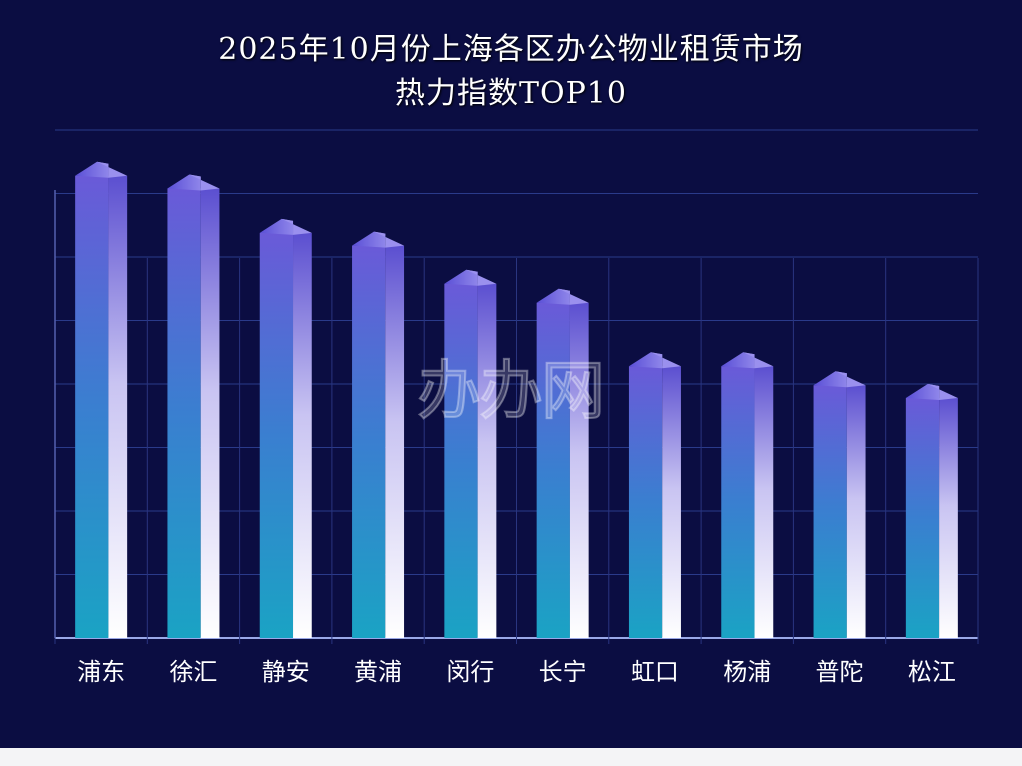  I want to click on x-tick-label: 徐汇, so click(193, 672).